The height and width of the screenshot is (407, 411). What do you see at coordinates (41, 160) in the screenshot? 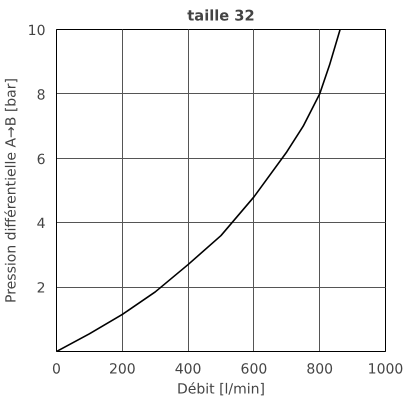
I see `y-tick-label: 6` at bounding box center [41, 160].